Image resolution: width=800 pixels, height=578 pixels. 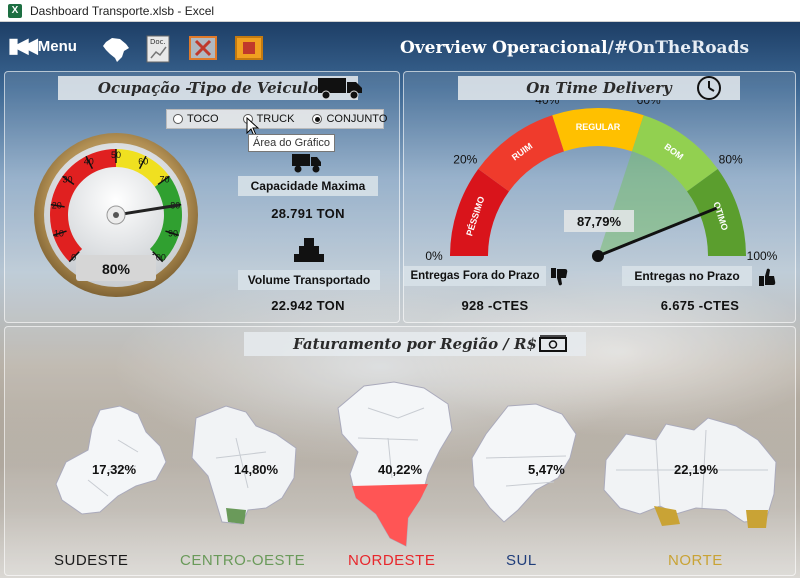 I want to click on region-map-centro-oeste, so click(x=246, y=468).